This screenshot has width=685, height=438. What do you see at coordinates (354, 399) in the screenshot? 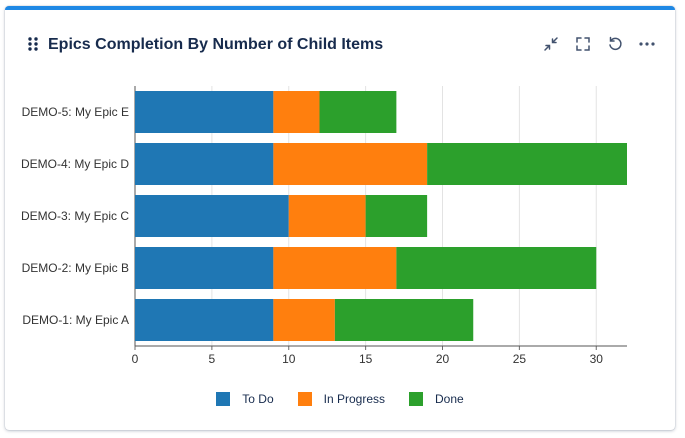
I see `legend-label: In Progress` at bounding box center [354, 399].